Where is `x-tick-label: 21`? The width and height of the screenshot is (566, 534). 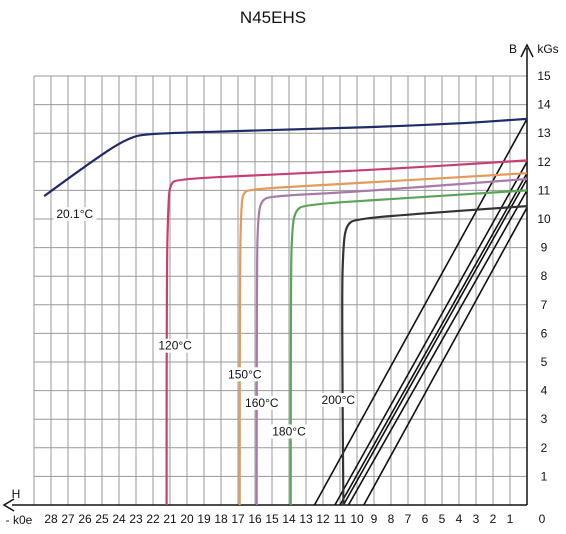
x-tick-label: 21 is located at coordinates (170, 519).